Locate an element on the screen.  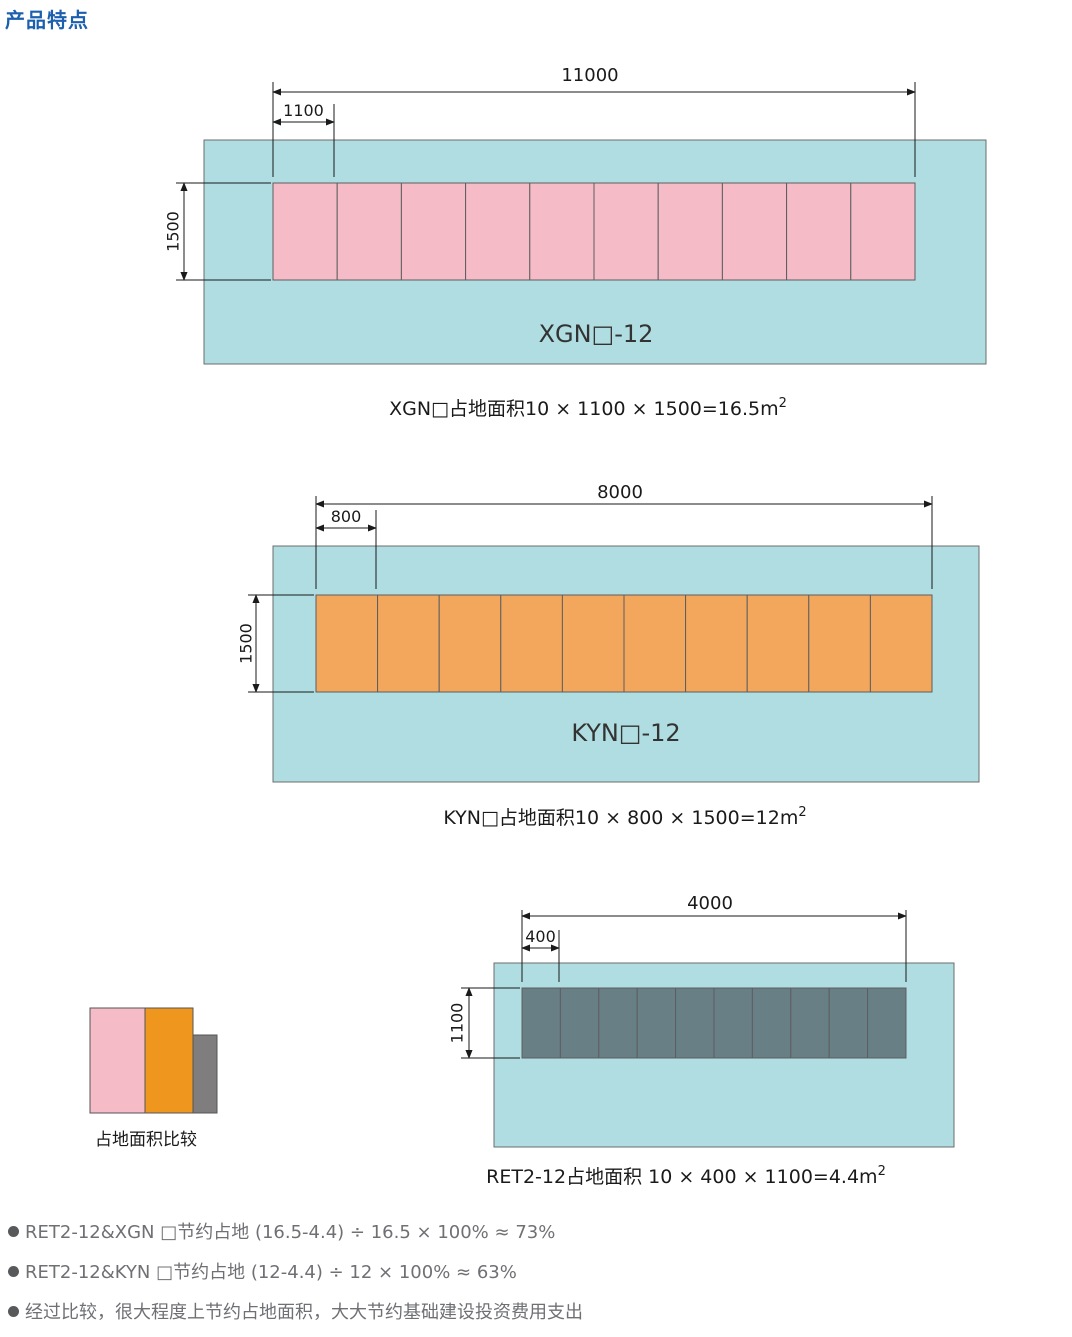
dimension-unit-label: 400 is located at coordinates (540, 936).